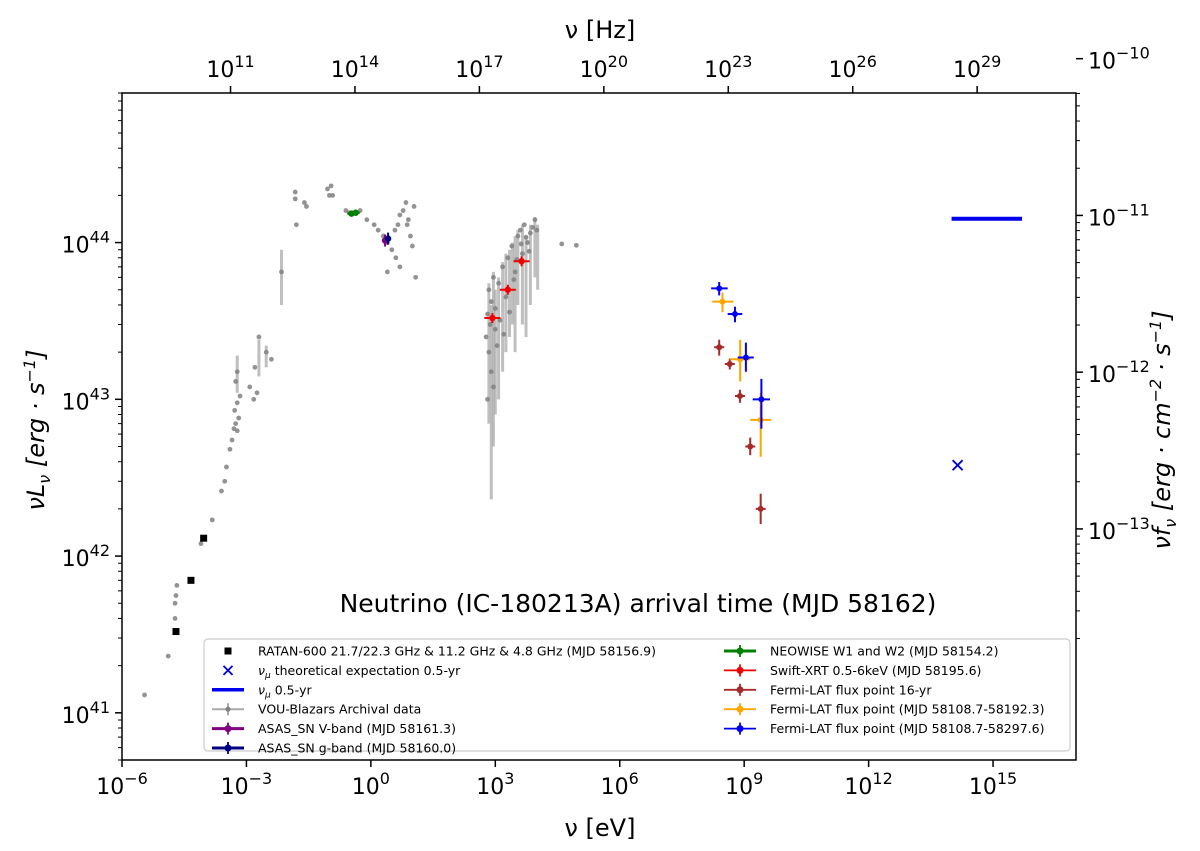 The width and height of the screenshot is (1200, 851). Describe the element at coordinates (228, 709) in the screenshot. I see `legend-handle-vou` at that location.